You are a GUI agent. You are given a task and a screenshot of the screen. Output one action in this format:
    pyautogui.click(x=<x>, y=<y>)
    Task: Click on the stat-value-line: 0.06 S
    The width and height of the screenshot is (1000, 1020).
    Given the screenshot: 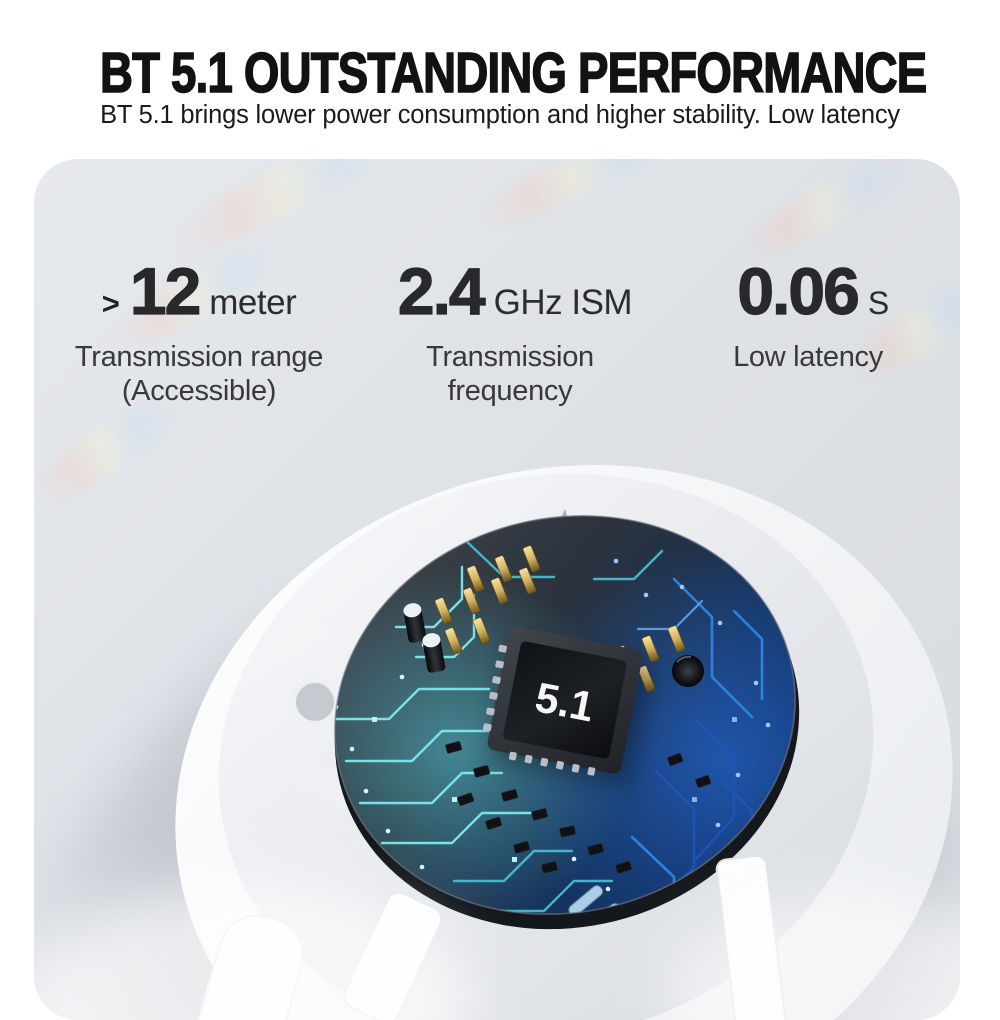 What is the action you would take?
    pyautogui.click(x=808, y=291)
    